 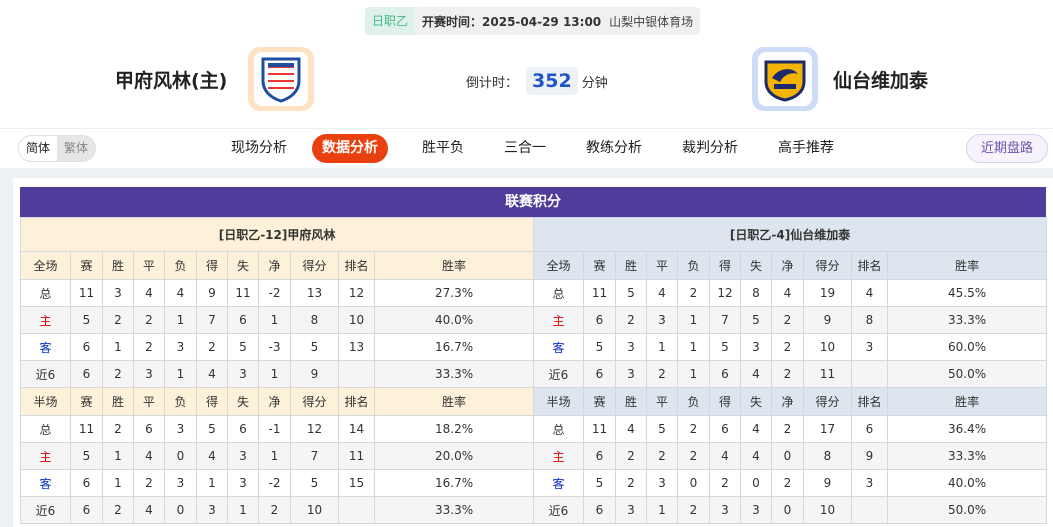 What do you see at coordinates (790, 374) in the screenshot?
I see `table-row: 近6 6 3 2 1 6 4 2 11 50.0%` at bounding box center [790, 374].